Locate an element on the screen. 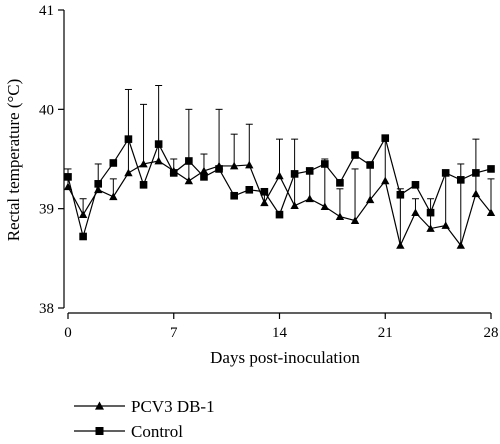 Image resolution: width=500 pixels, height=444 pixels. legend-label: PCV3 DB-1 is located at coordinates (173, 406).